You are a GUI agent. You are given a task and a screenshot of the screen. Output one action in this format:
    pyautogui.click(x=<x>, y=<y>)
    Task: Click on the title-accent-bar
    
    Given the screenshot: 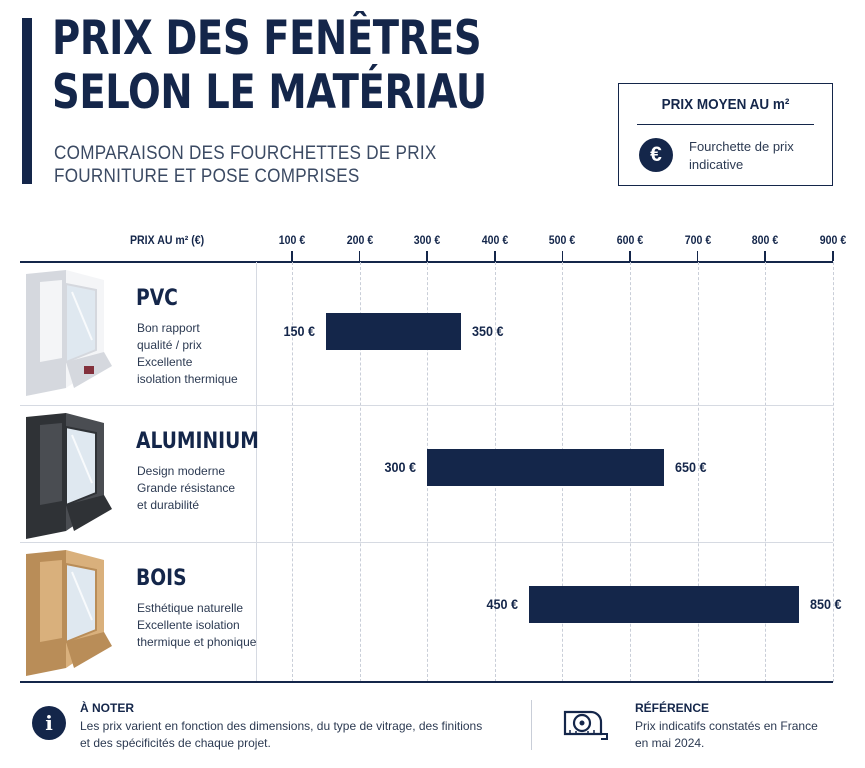 What is the action you would take?
    pyautogui.click(x=27, y=101)
    